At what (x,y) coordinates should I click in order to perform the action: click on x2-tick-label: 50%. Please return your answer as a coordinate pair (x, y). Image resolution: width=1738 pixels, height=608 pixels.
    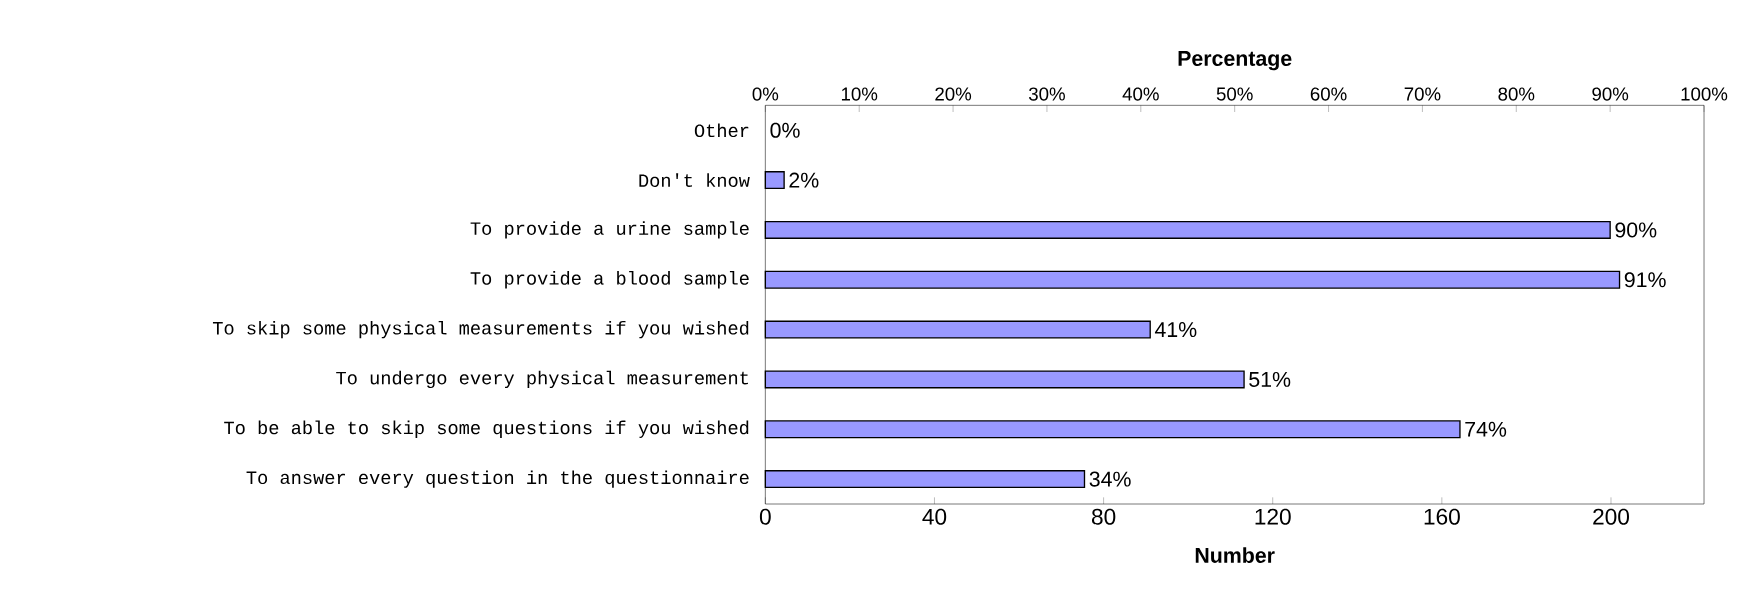
    Looking at the image, I should click on (1234, 94).